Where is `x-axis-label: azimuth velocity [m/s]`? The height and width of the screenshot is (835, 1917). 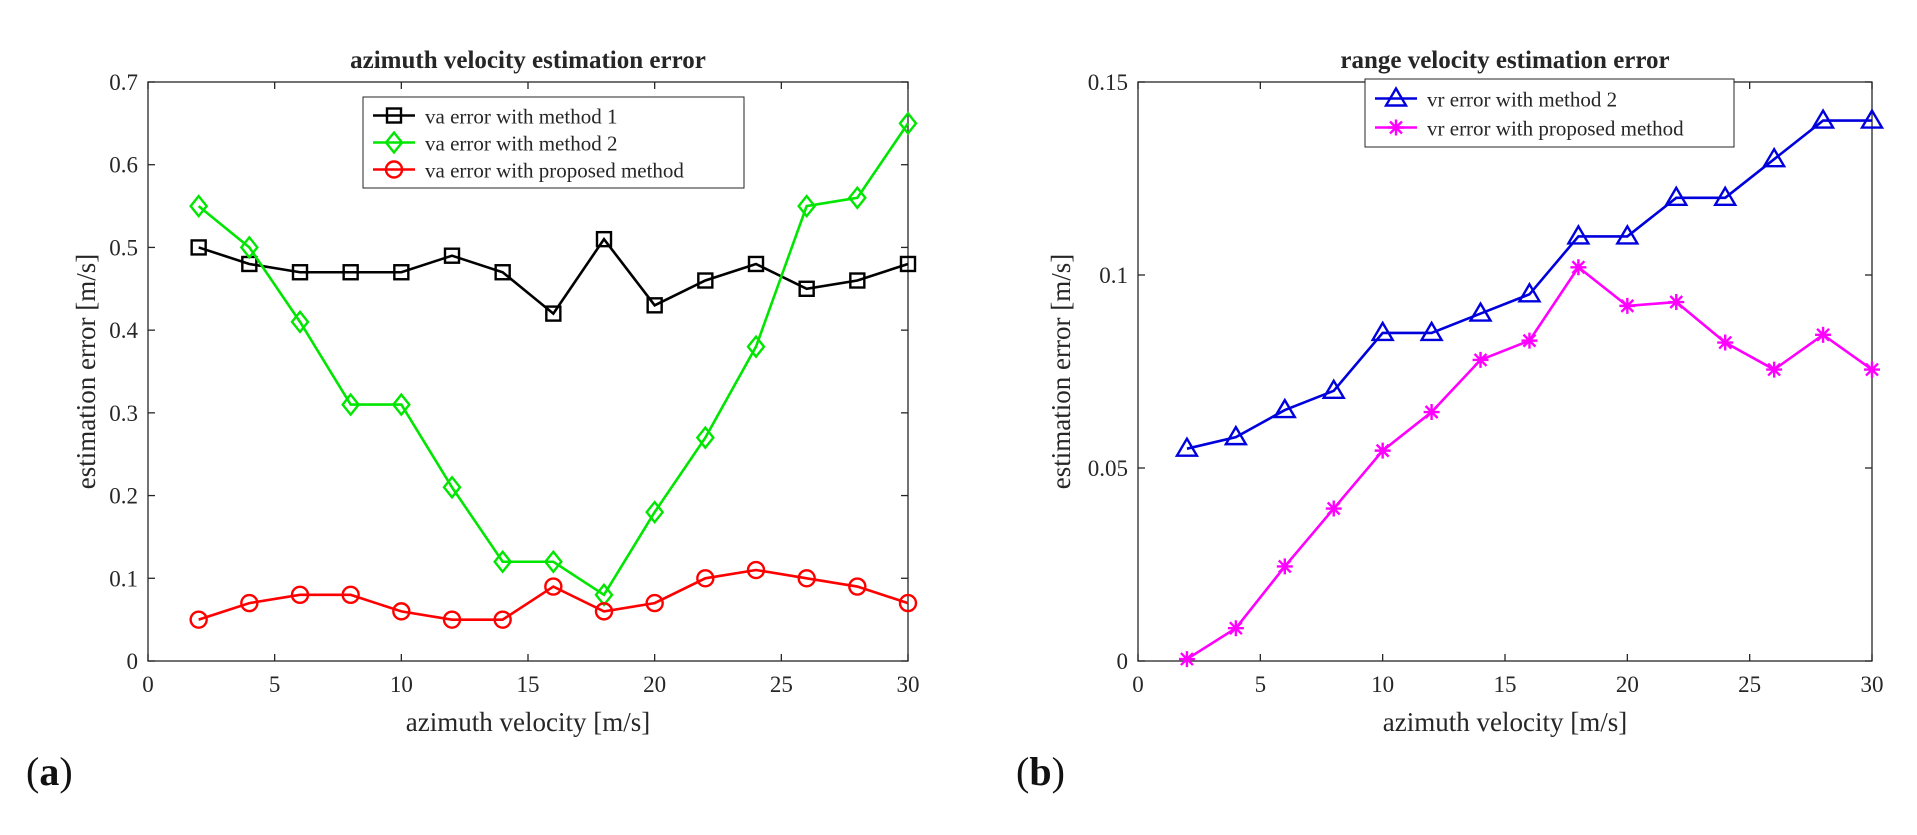
x-axis-label: azimuth velocity [m/s] is located at coordinates (528, 722).